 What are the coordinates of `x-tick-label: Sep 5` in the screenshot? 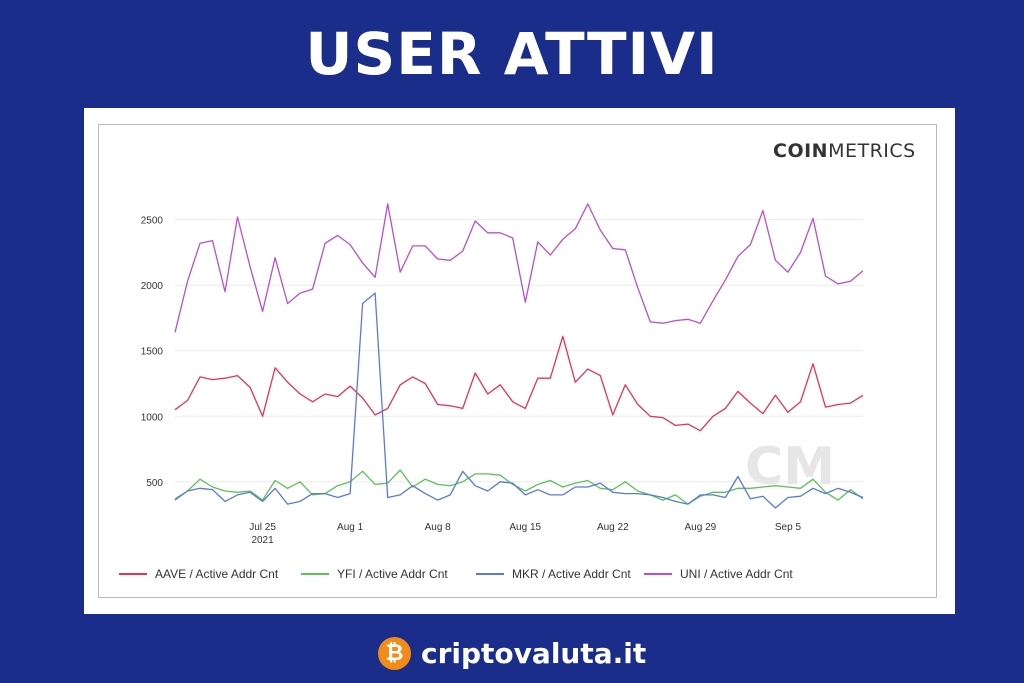 It's located at (788, 527).